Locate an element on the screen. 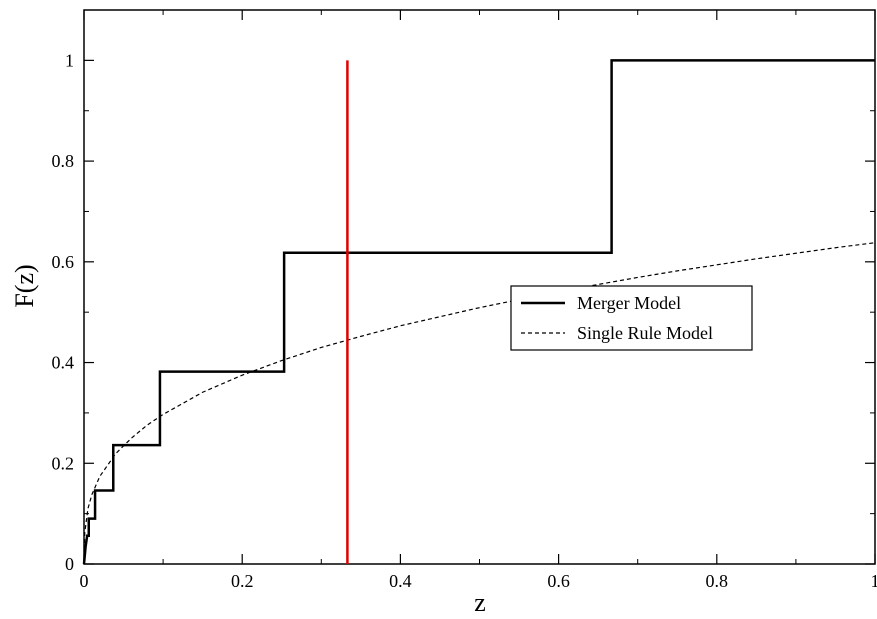 The image size is (877, 619). y-tick-label: 1 is located at coordinates (69, 60).